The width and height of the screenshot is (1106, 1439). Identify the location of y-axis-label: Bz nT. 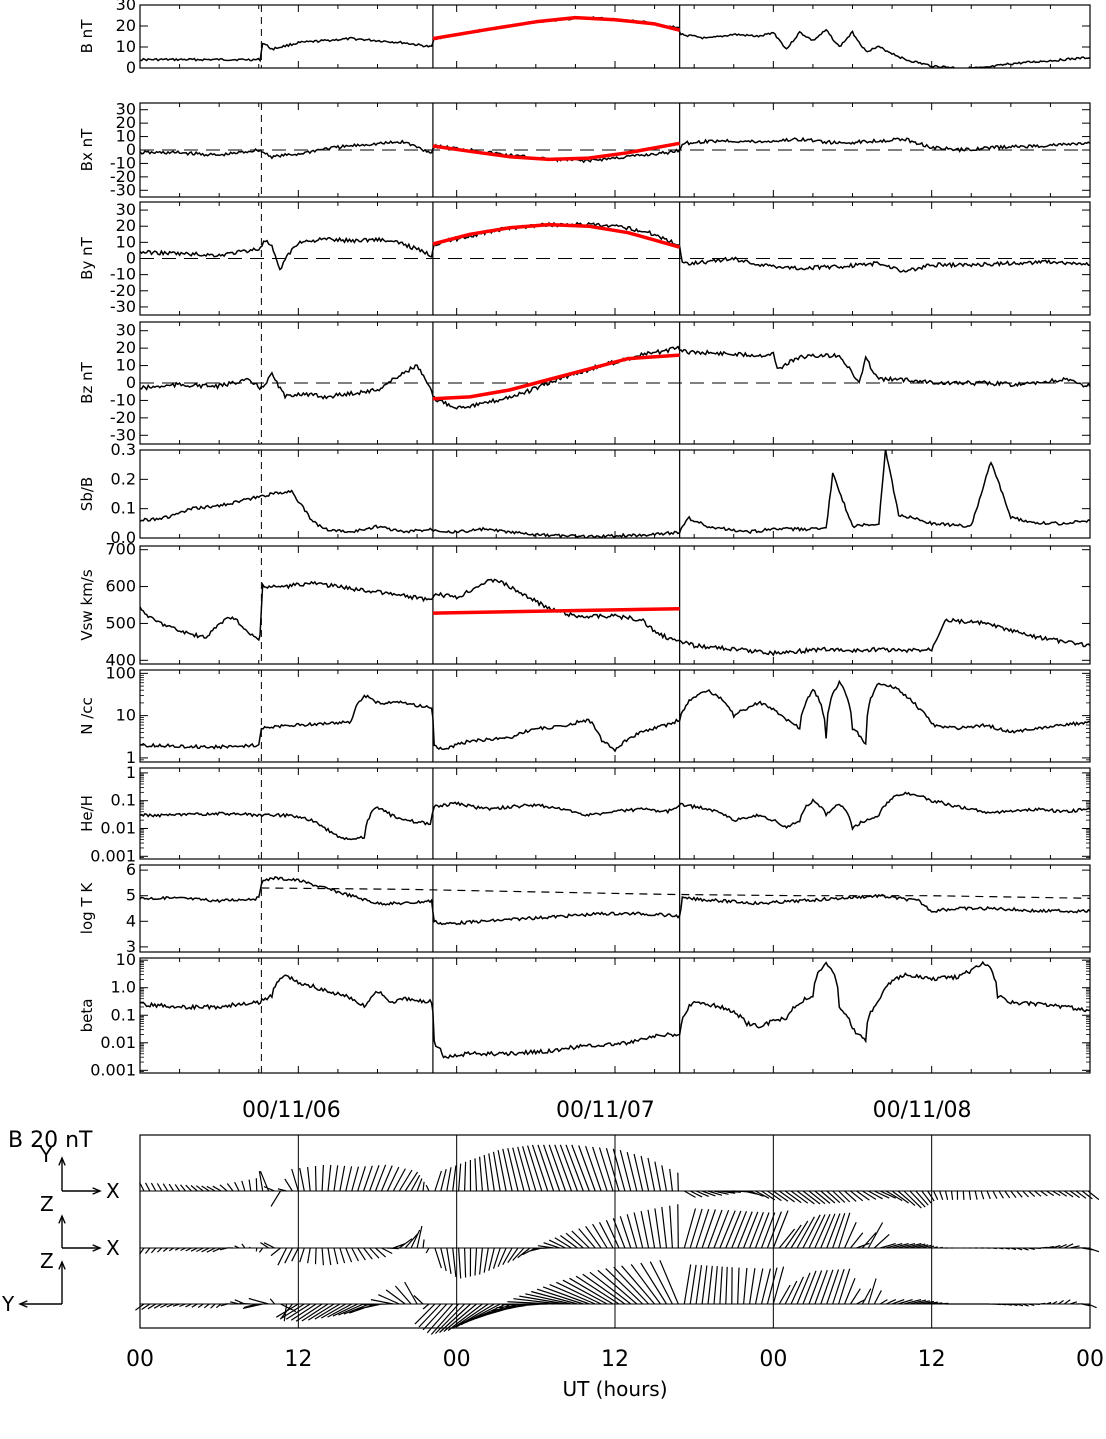
(87, 382).